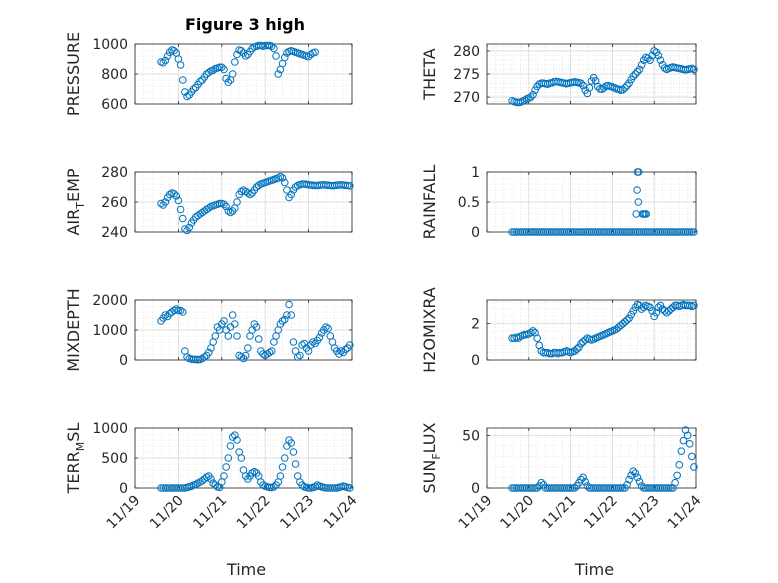 Image resolution: width=778 pixels, height=583 pixels. I want to click on y-tick-label: 2000, so click(110, 301).